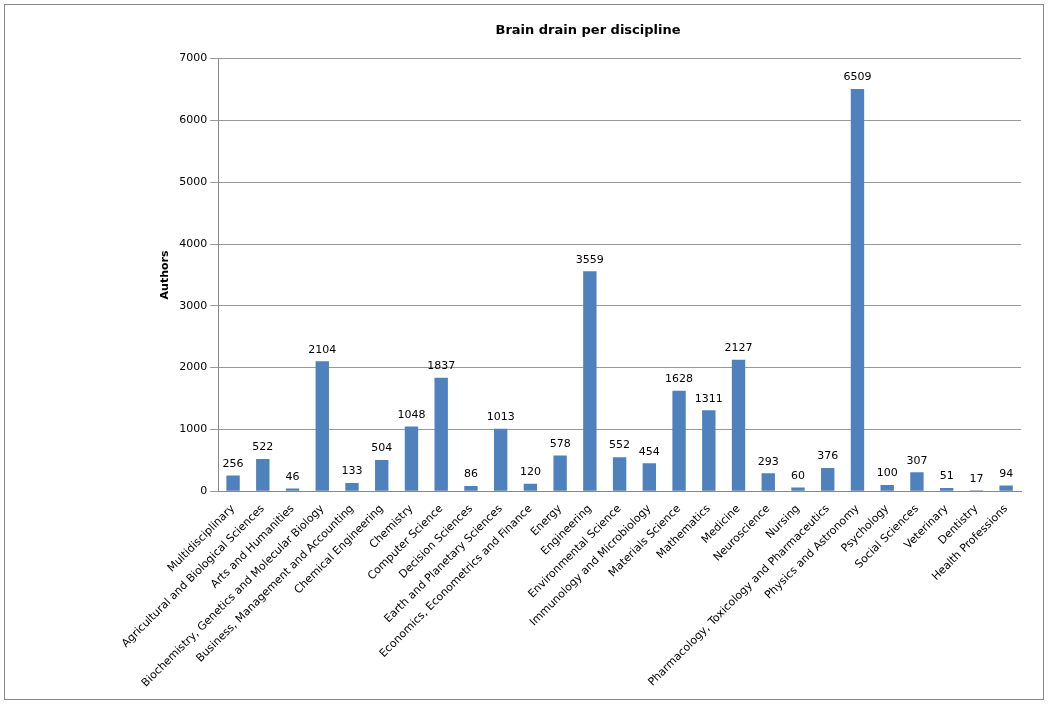 Image resolution: width=1050 pixels, height=706 pixels. What do you see at coordinates (588, 30) in the screenshot?
I see `chart-title: Brain drain per discipline` at bounding box center [588, 30].